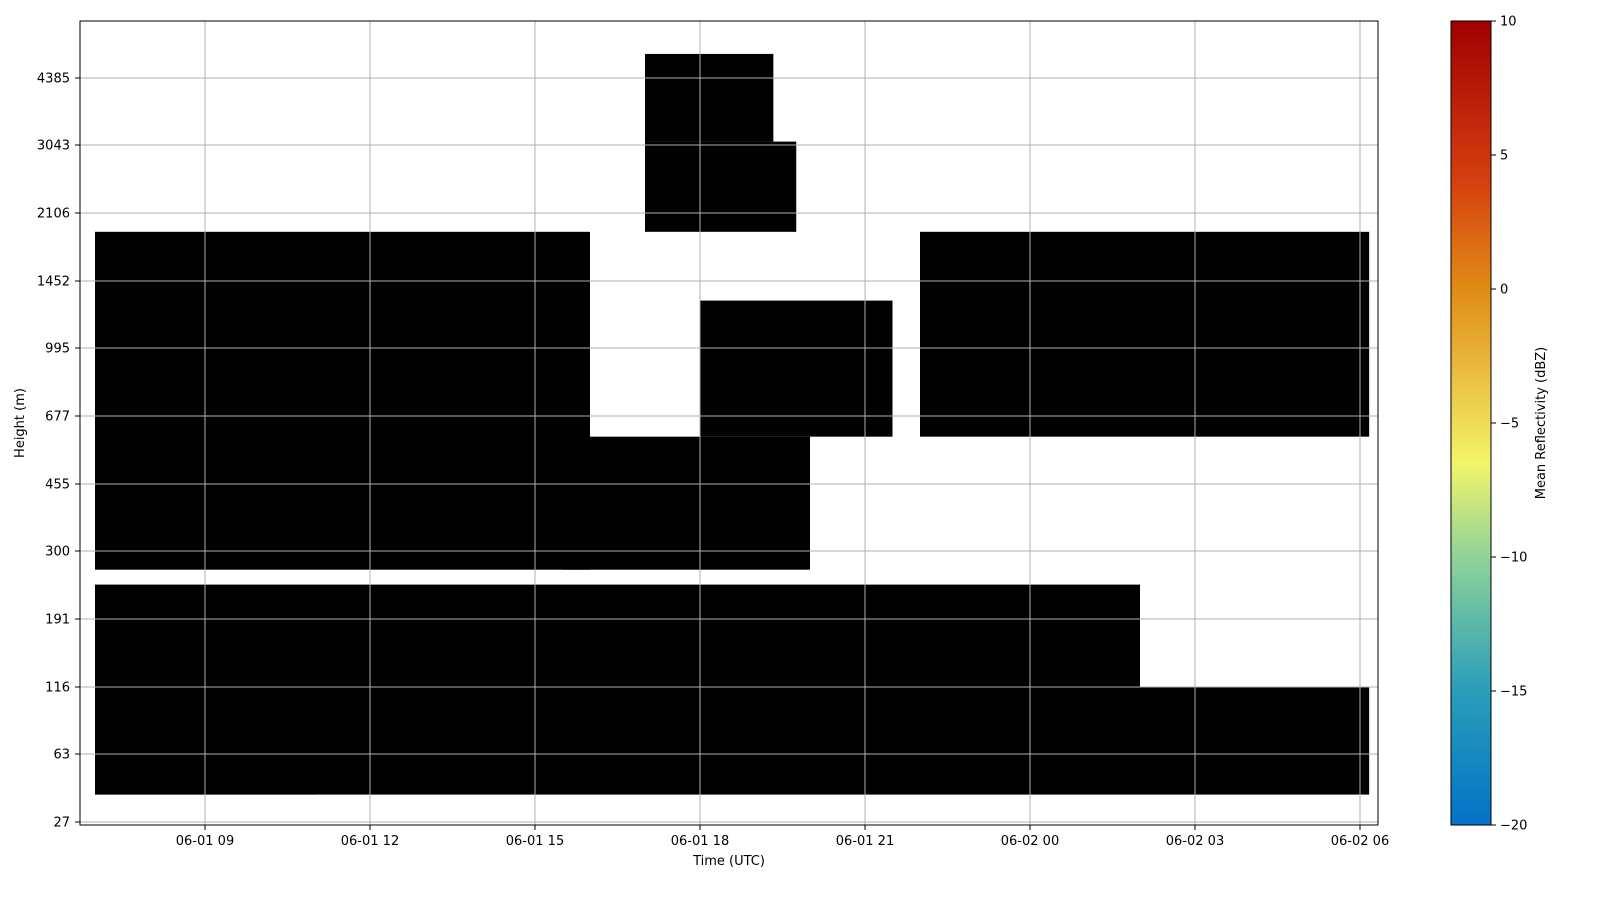  I want to click on y-tick-label: 677, so click(57, 417).